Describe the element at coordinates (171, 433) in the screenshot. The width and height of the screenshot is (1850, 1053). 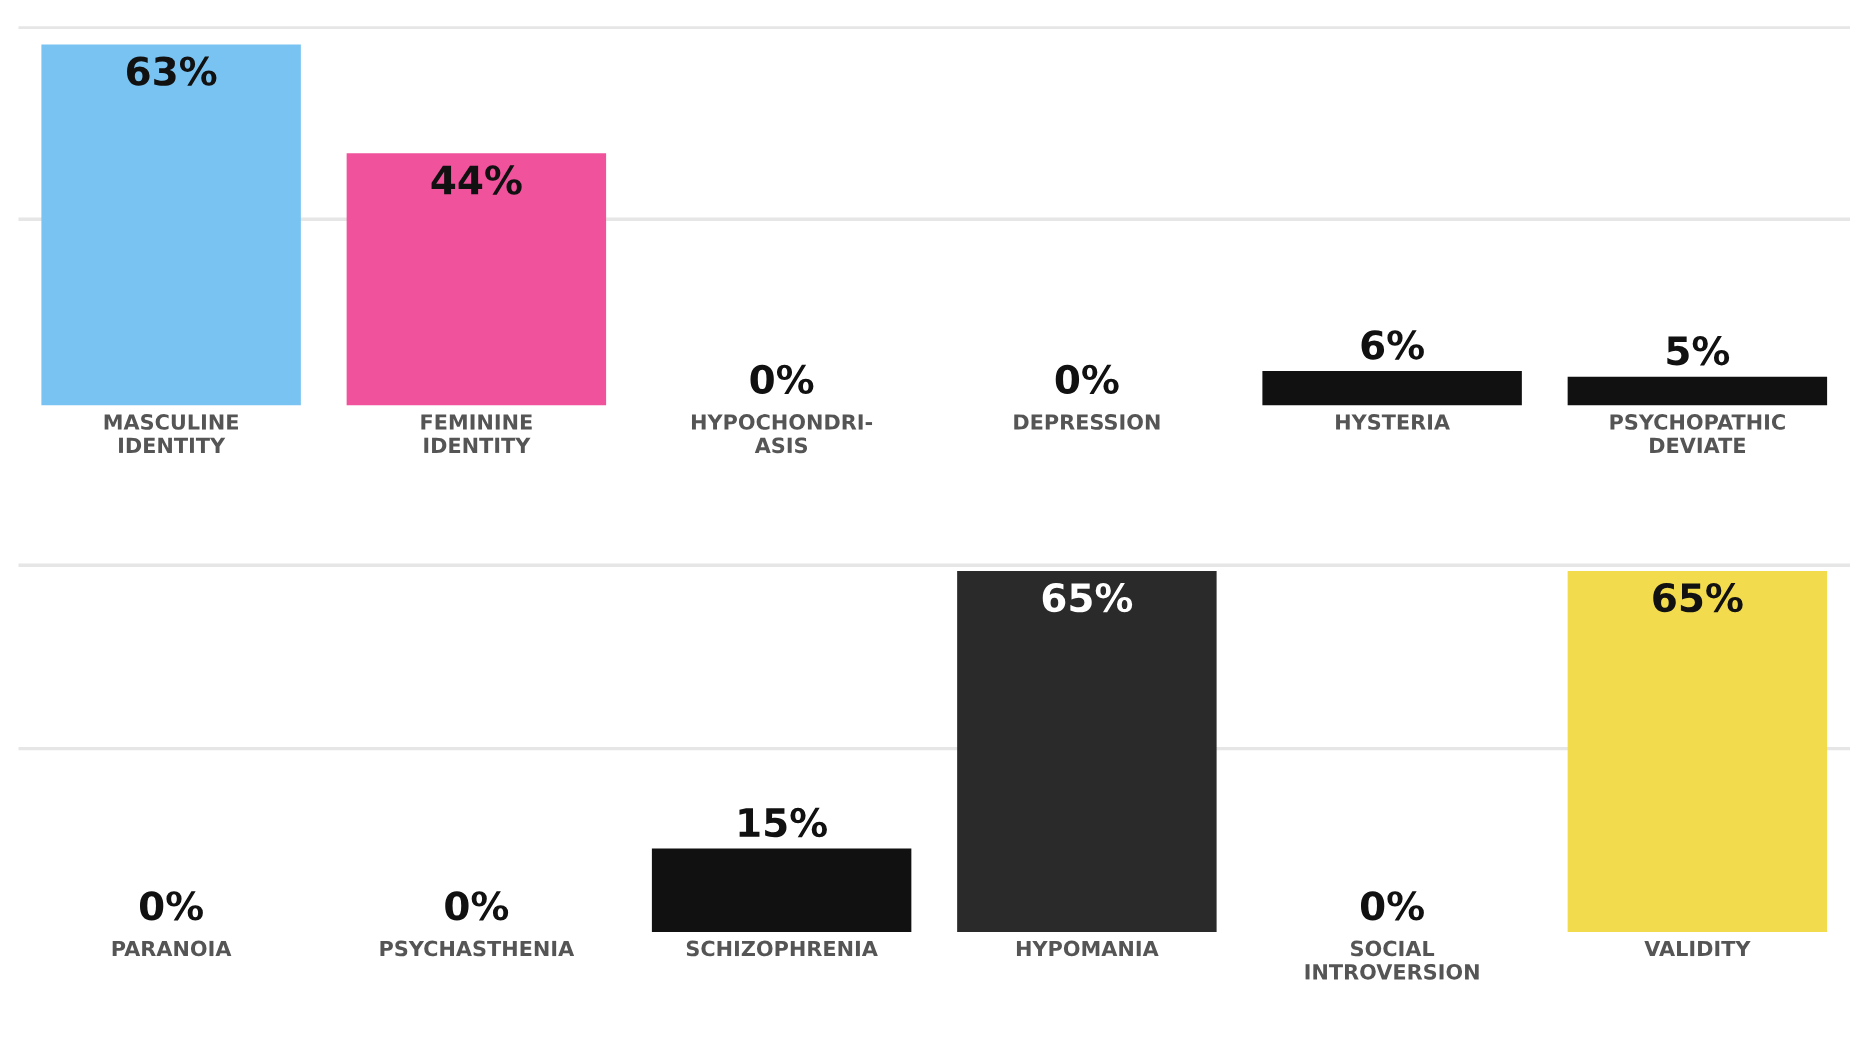
I see `x-tick-label: MASCULINE IDENTITY` at that location.